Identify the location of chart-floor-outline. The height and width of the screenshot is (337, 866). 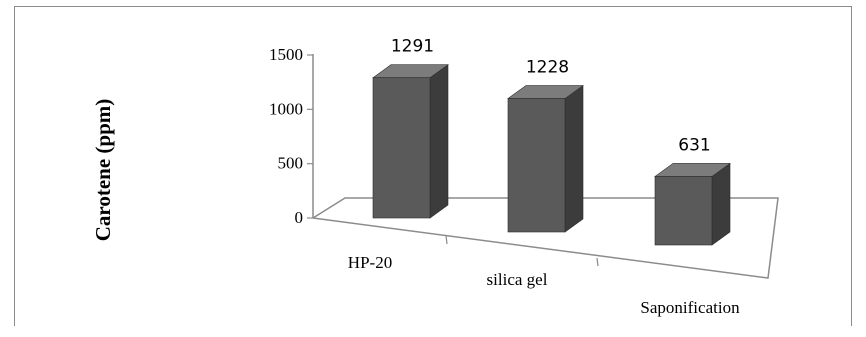
(545, 238).